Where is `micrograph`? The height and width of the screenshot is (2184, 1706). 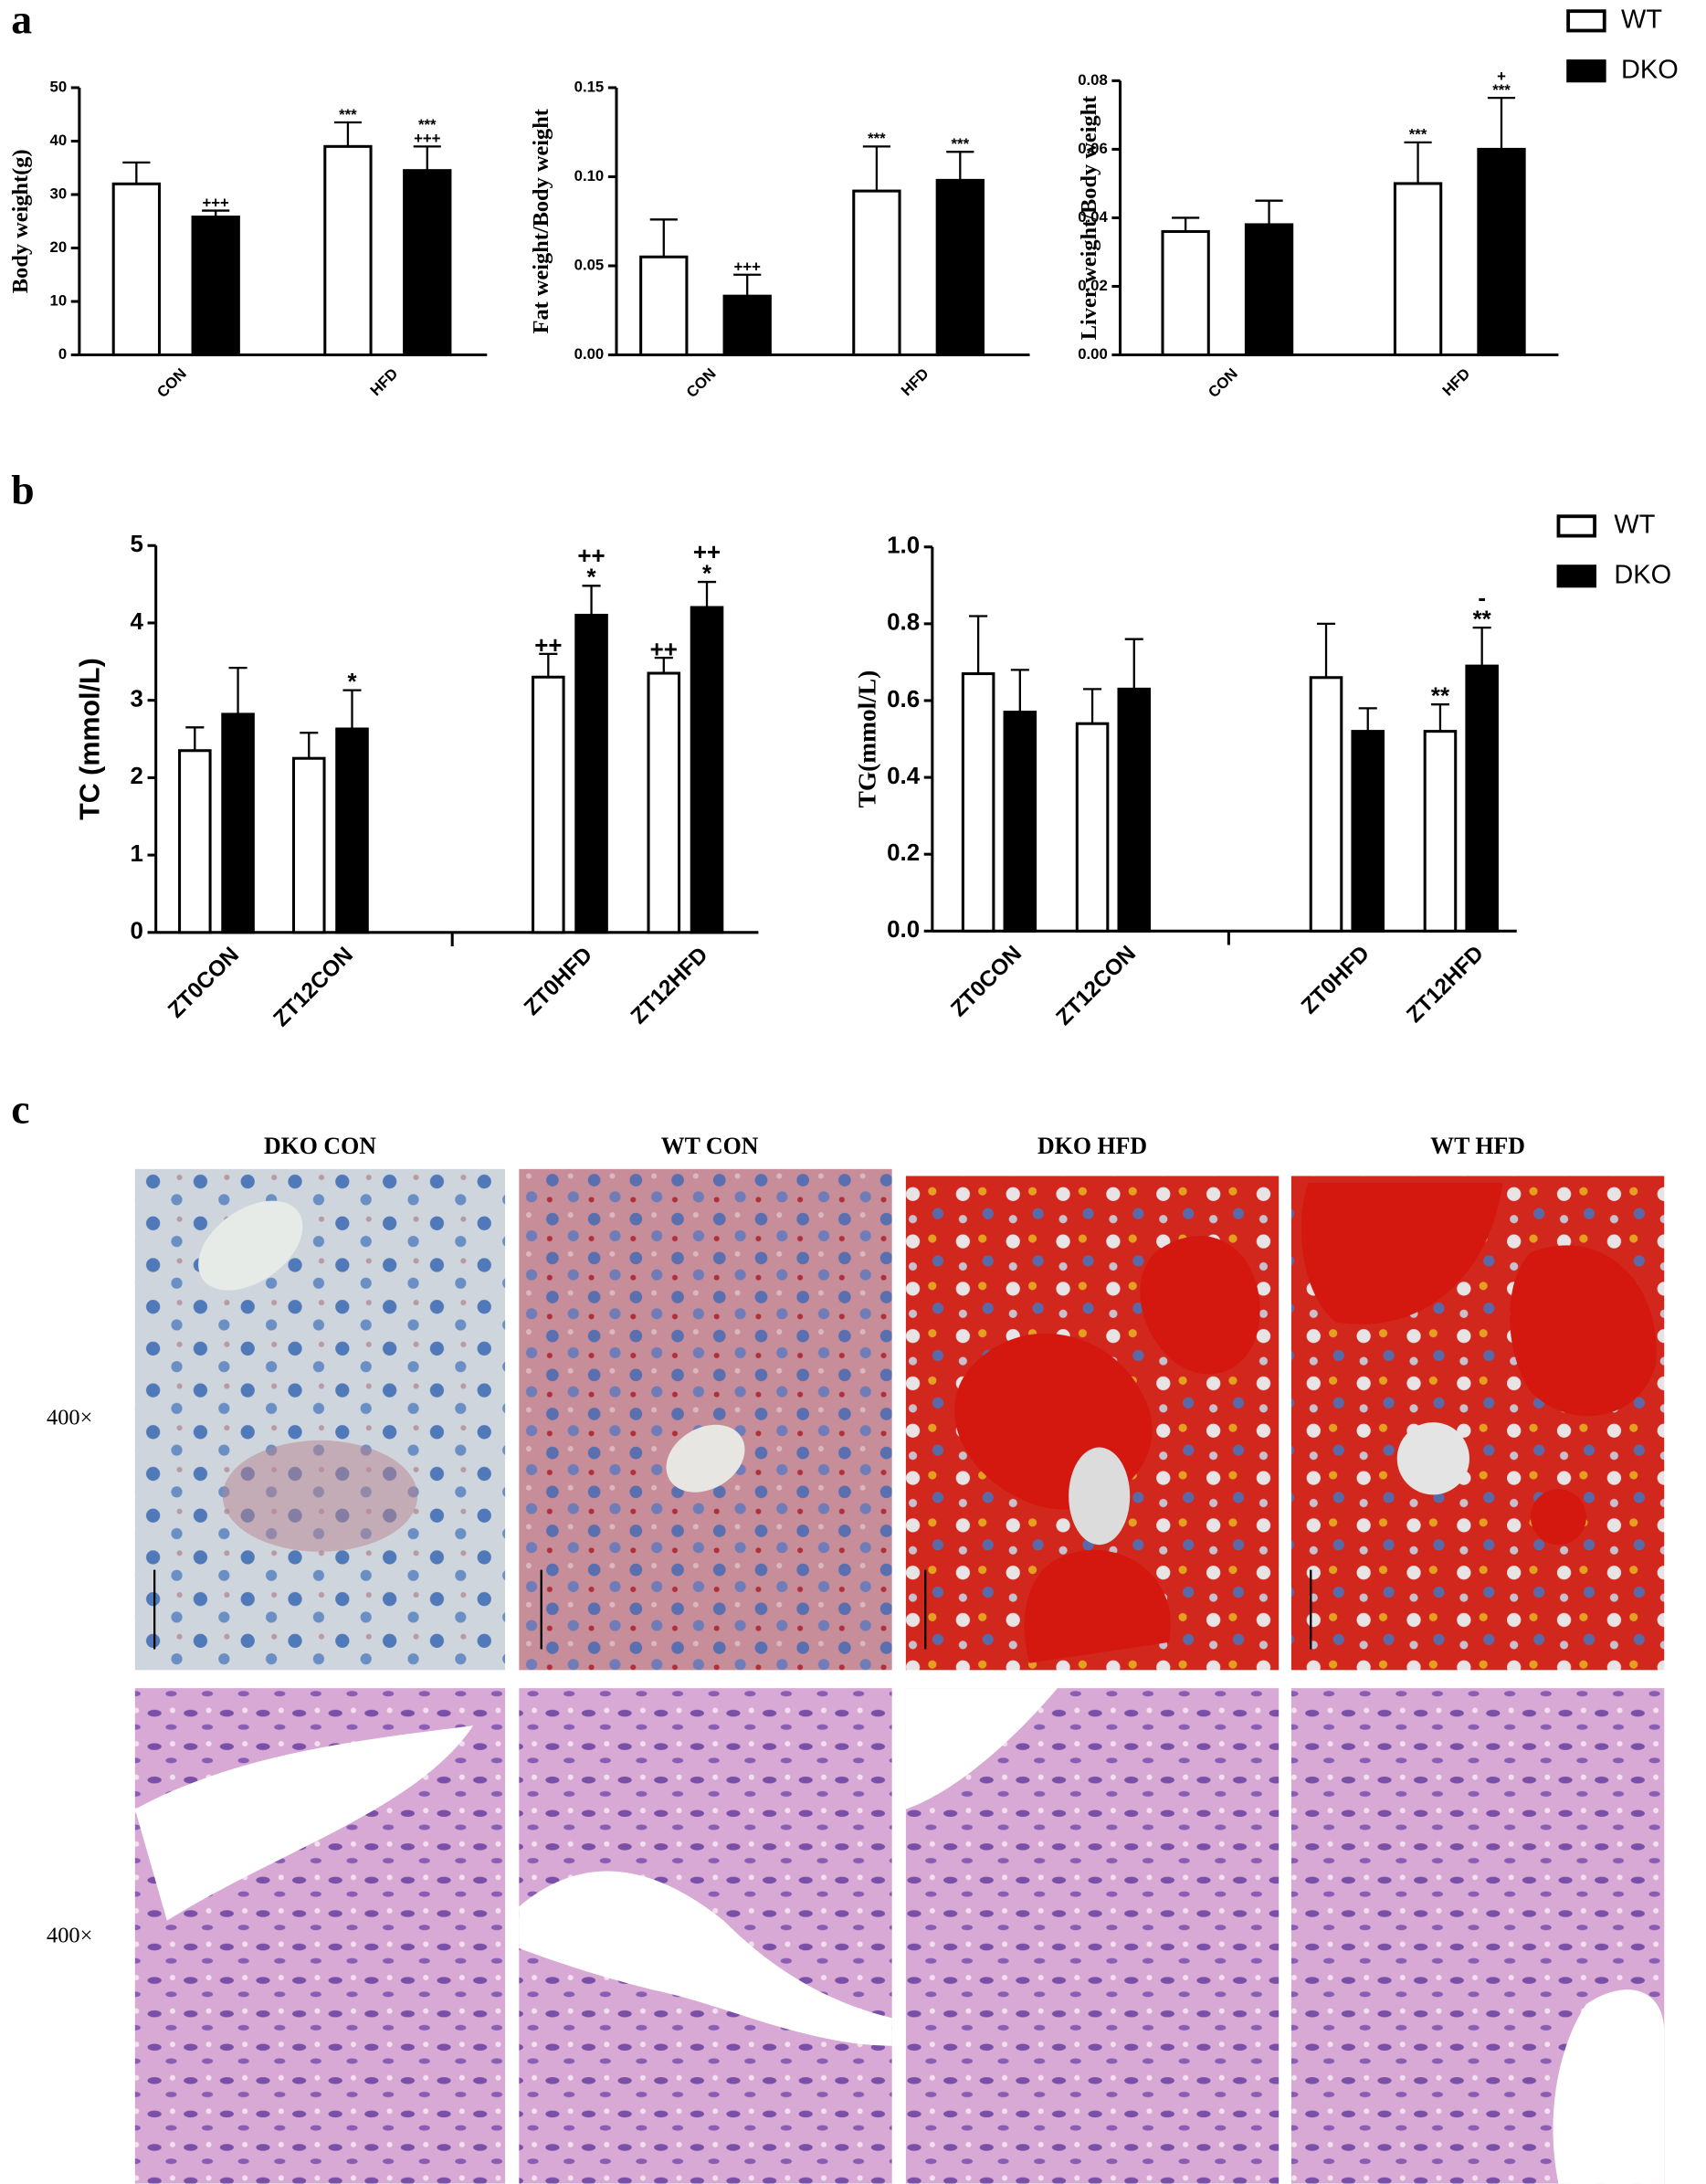 micrograph is located at coordinates (705, 1420).